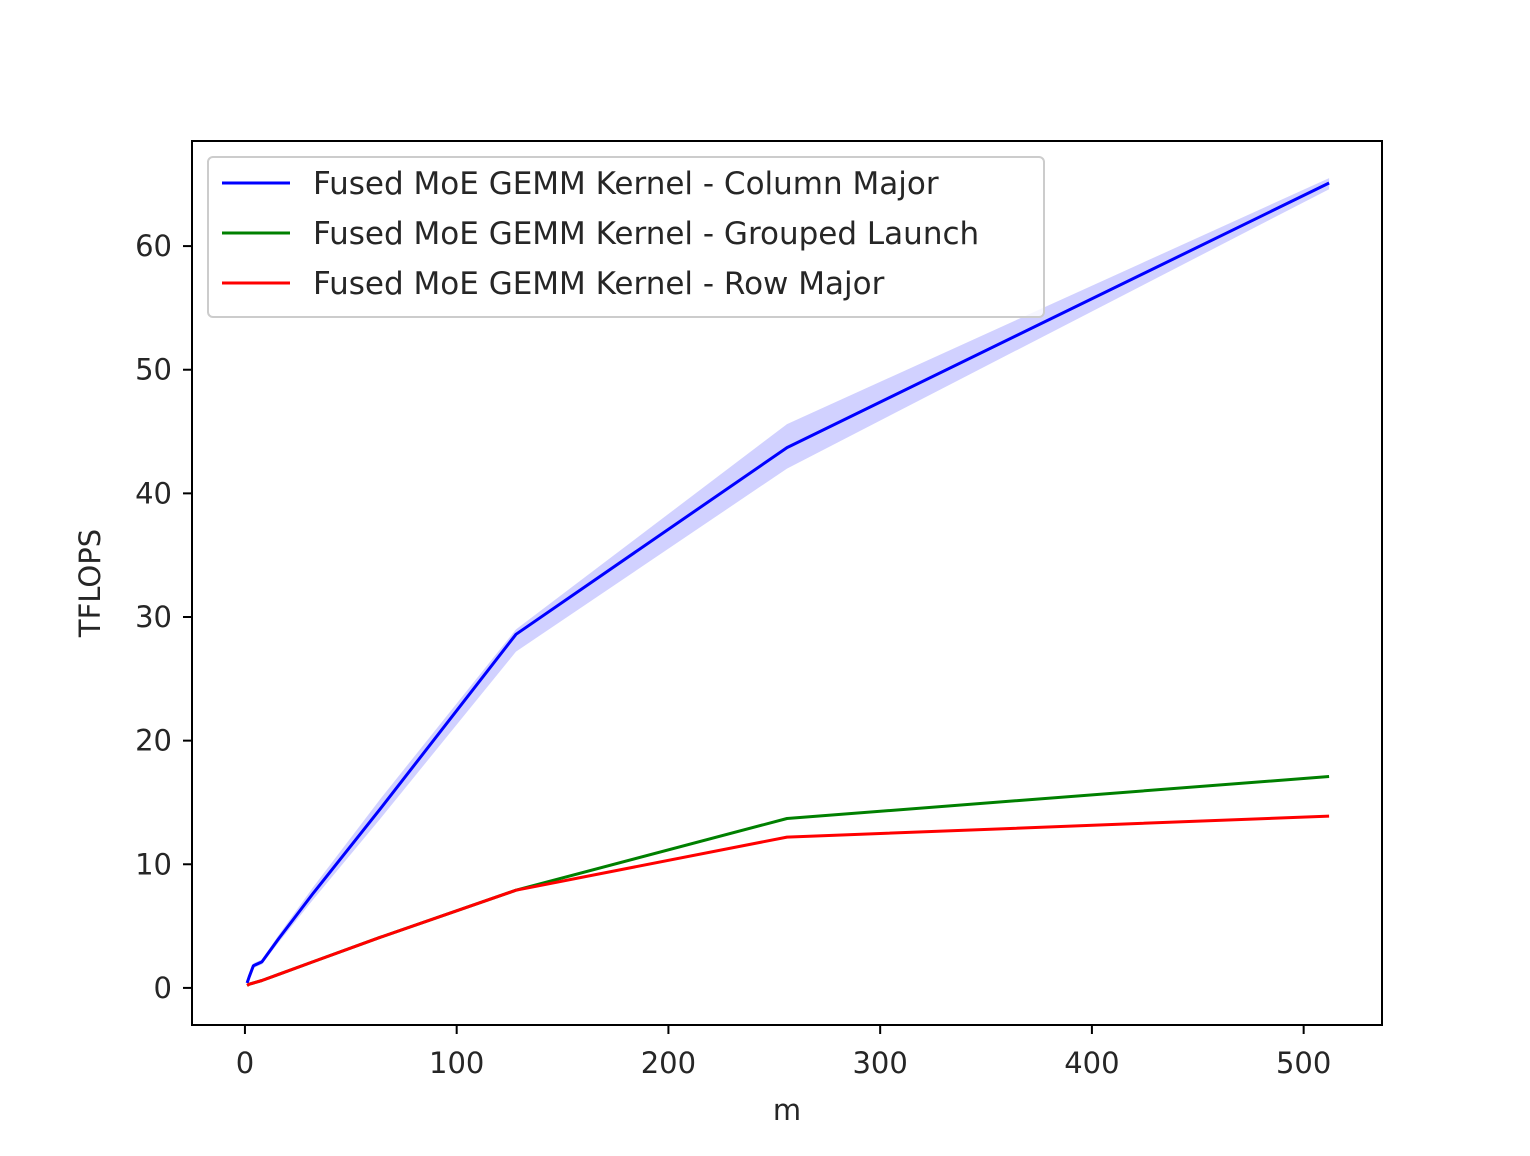 The image size is (1530, 1156). Describe the element at coordinates (153, 617) in the screenshot. I see `y-tick-label: 30` at that location.